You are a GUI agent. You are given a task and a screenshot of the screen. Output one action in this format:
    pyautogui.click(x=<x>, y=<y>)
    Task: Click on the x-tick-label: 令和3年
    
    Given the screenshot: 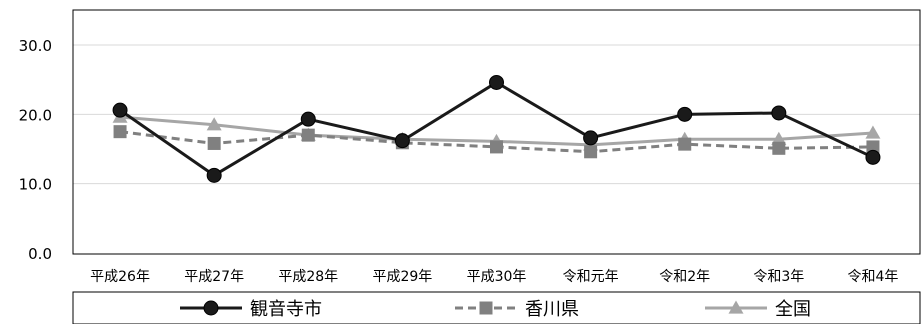 What is the action you would take?
    pyautogui.click(x=778, y=277)
    